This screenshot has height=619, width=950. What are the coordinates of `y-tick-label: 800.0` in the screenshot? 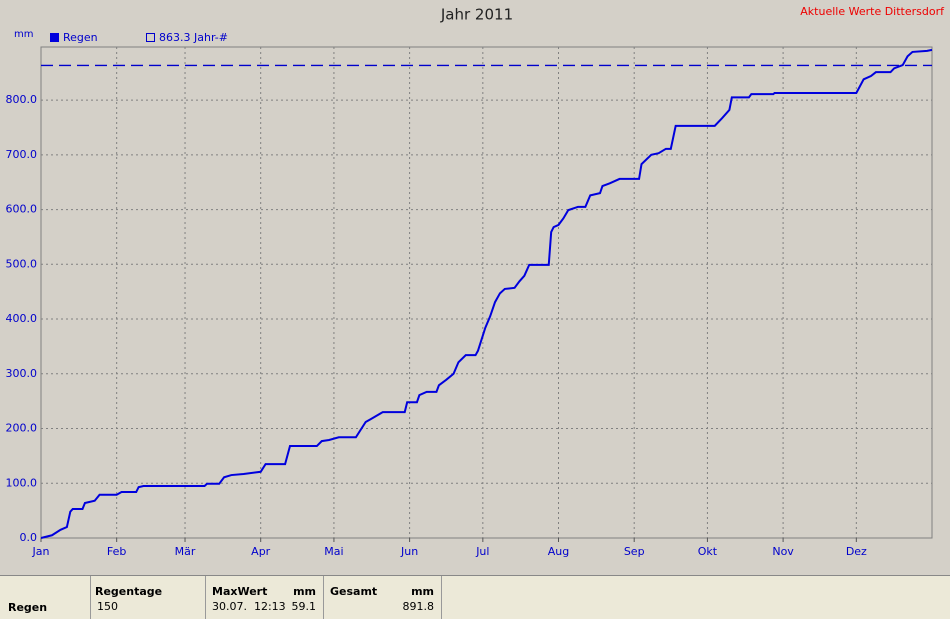 It's located at (22, 99).